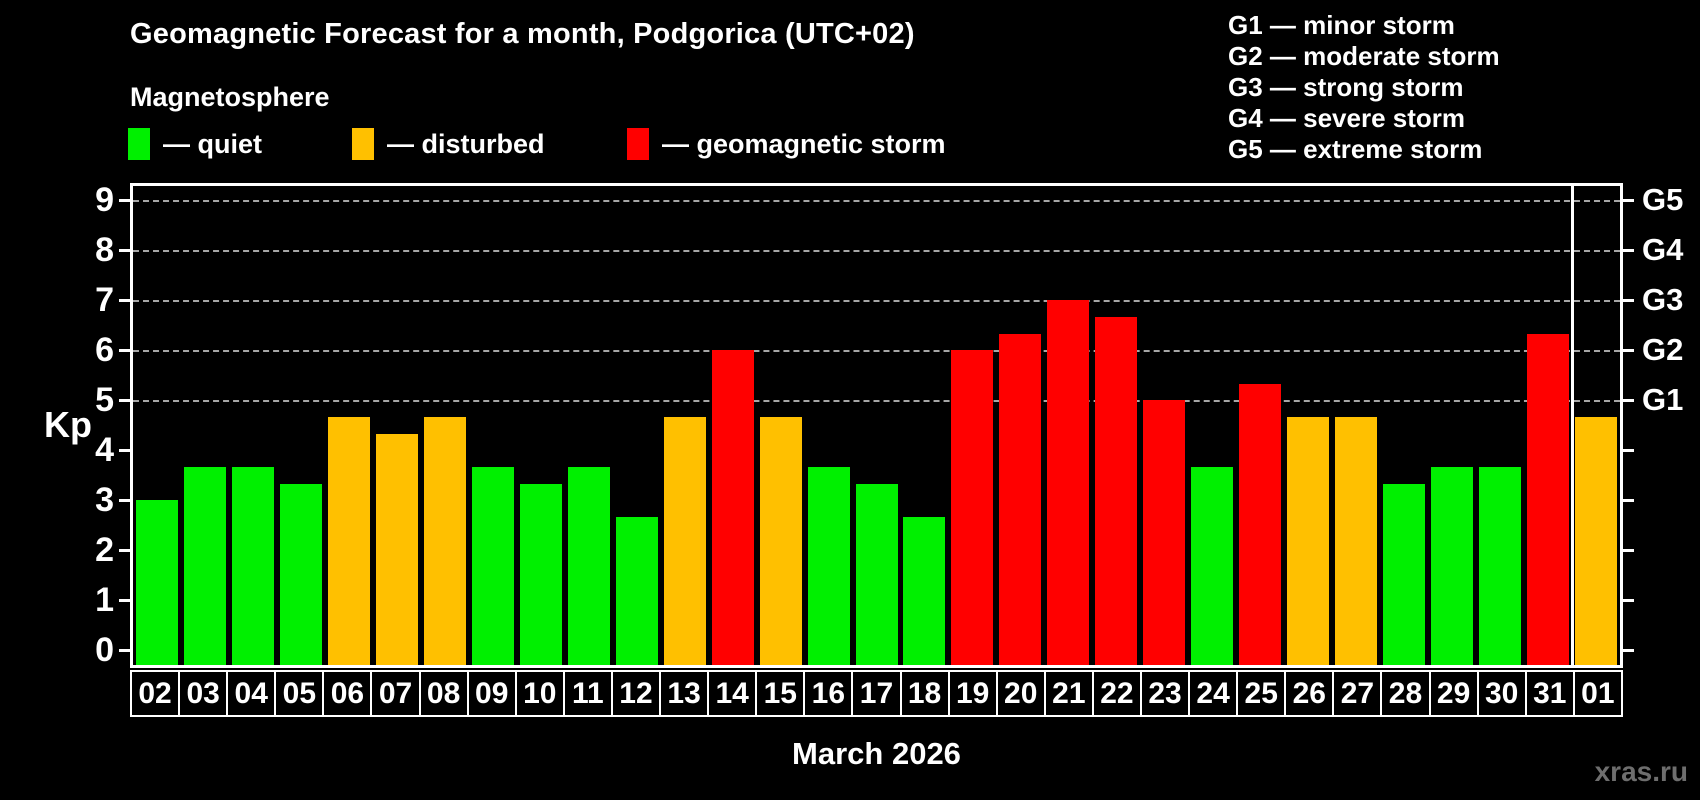 Image resolution: width=1700 pixels, height=800 pixels. What do you see at coordinates (804, 143) in the screenshot?
I see `legend-label-storm: — geomagnetic storm` at bounding box center [804, 143].